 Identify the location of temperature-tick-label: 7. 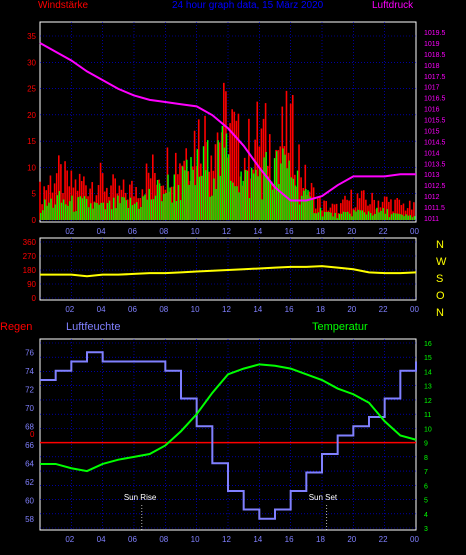
(426, 472).